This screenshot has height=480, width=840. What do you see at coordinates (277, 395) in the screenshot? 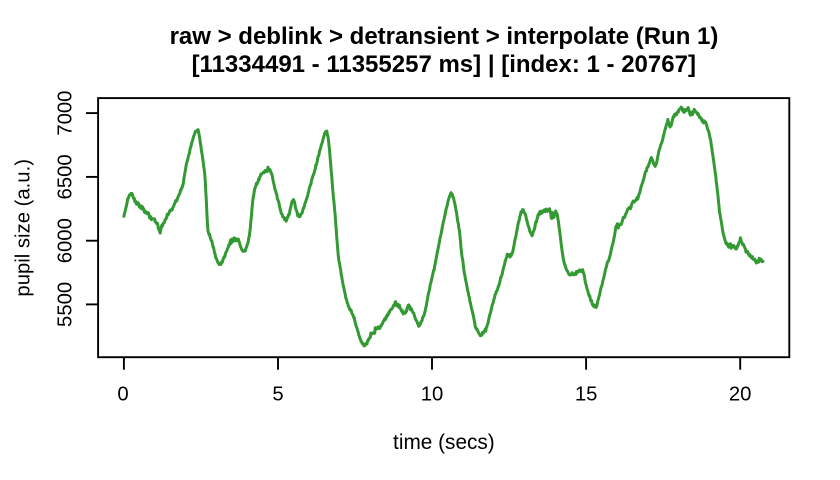
I see `svg-text: 5` at bounding box center [277, 395].